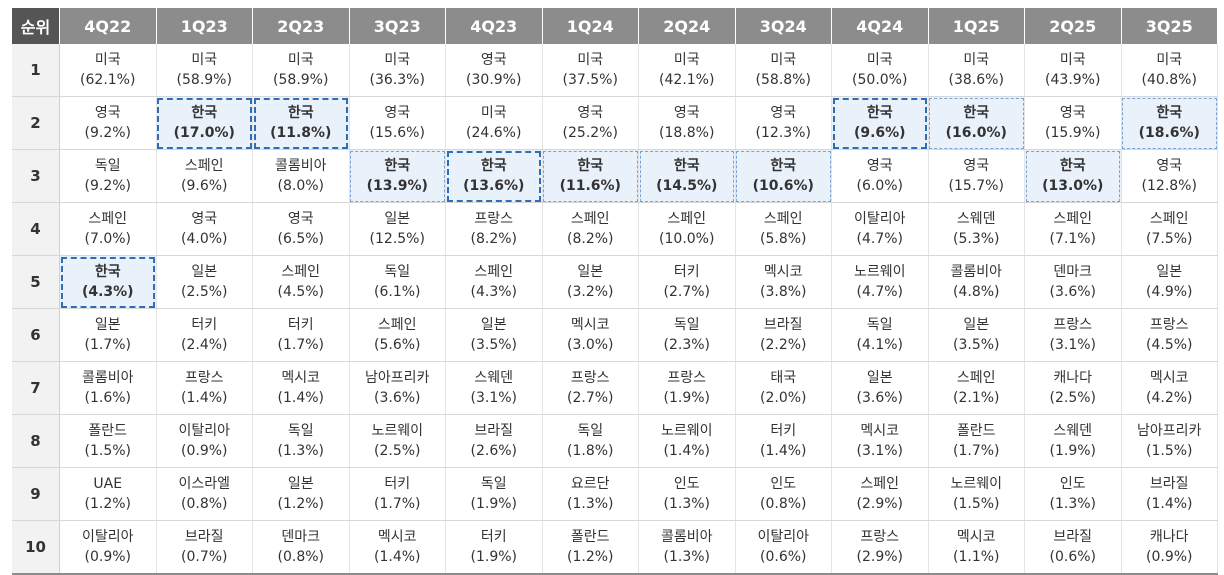 This screenshot has width=1224, height=575. I want to click on country-share: (1.9%), so click(687, 398).